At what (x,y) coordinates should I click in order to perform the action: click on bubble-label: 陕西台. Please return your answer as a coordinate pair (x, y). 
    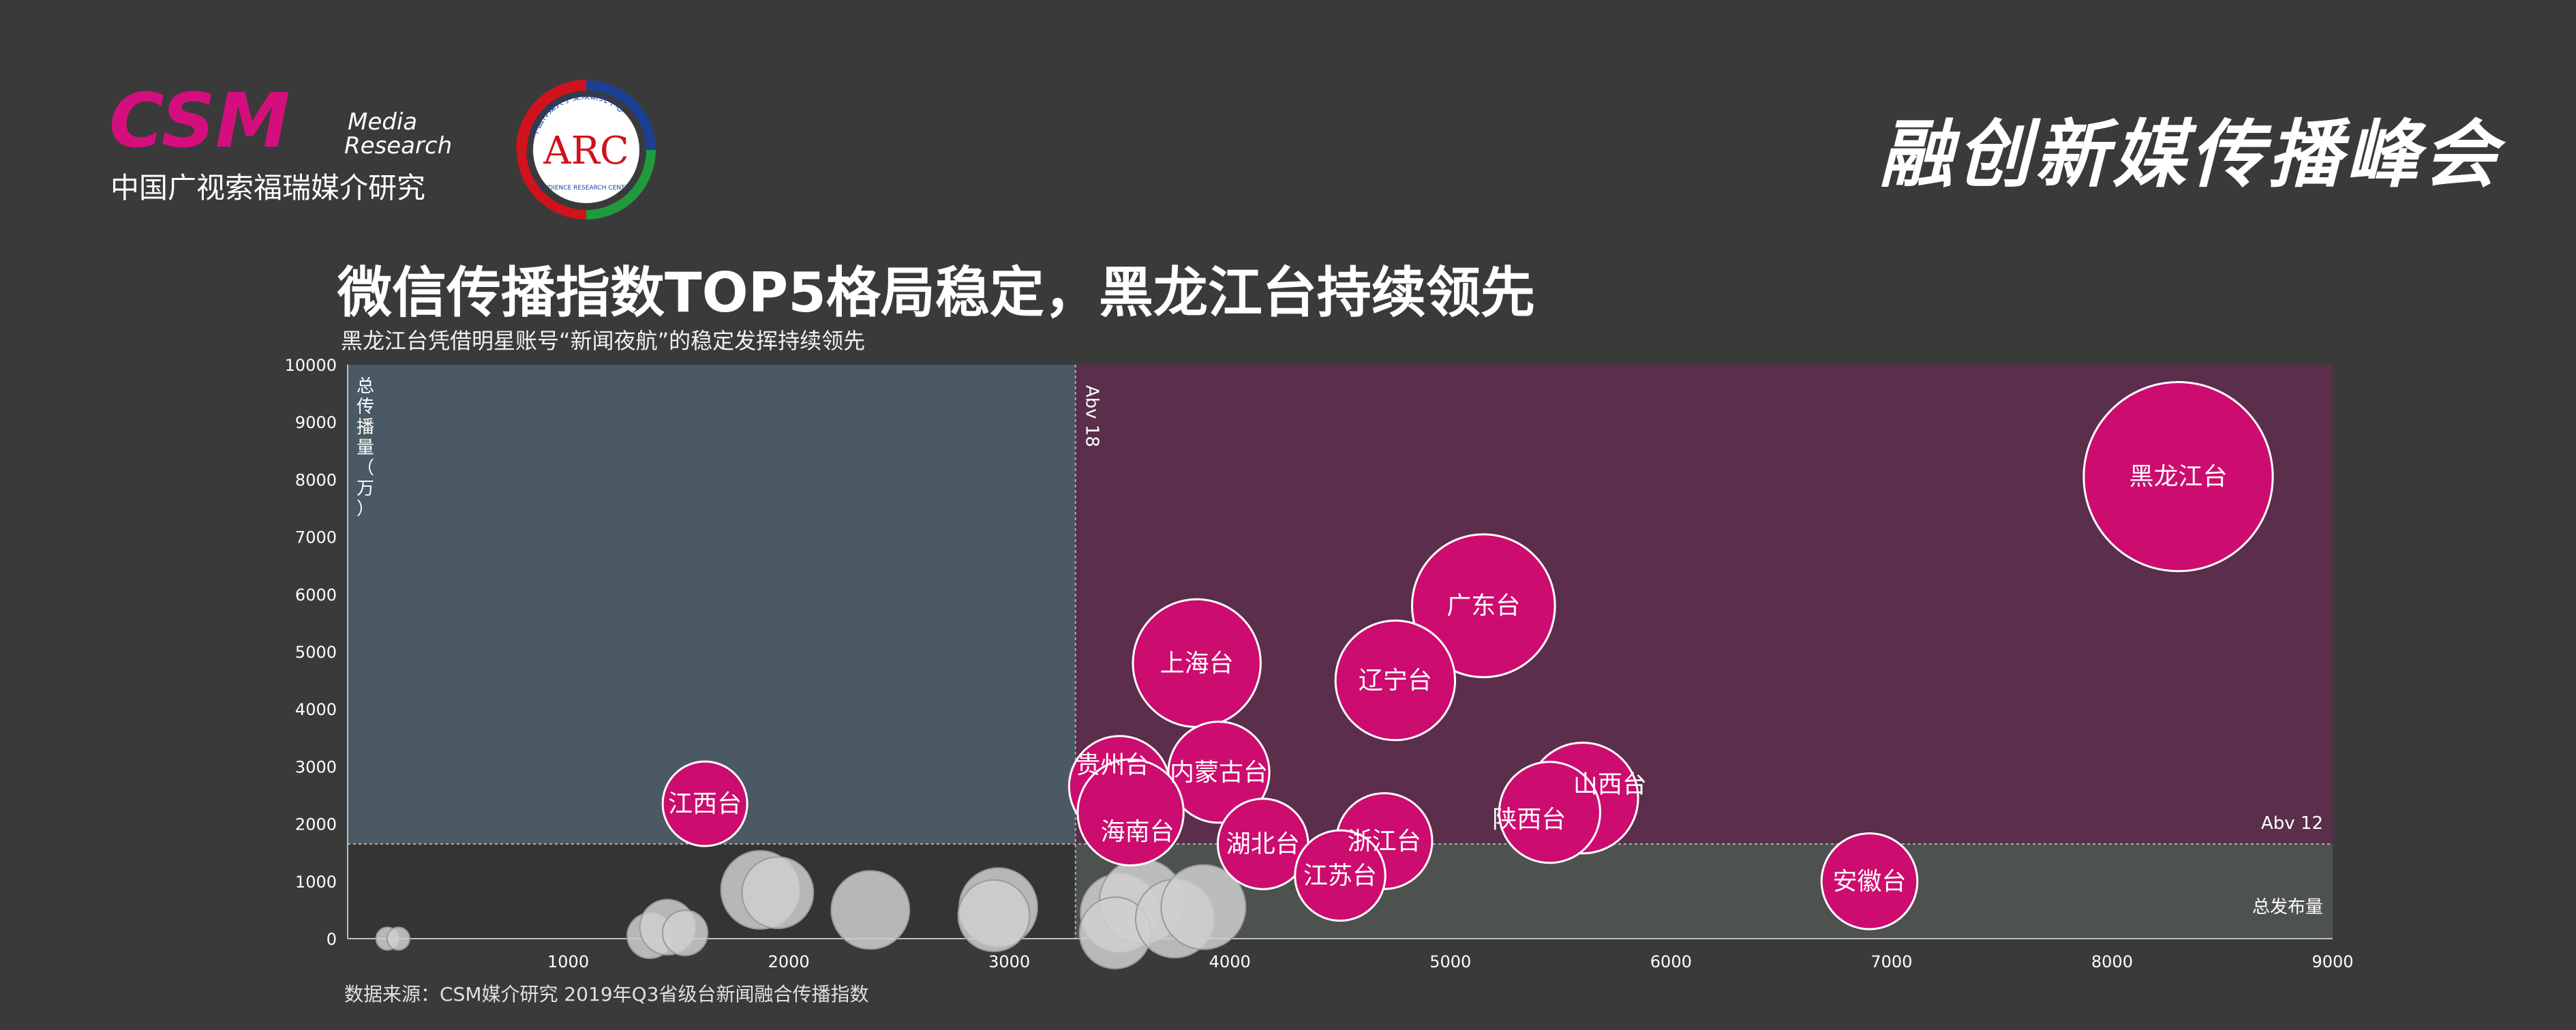
    Looking at the image, I should click on (1529, 820).